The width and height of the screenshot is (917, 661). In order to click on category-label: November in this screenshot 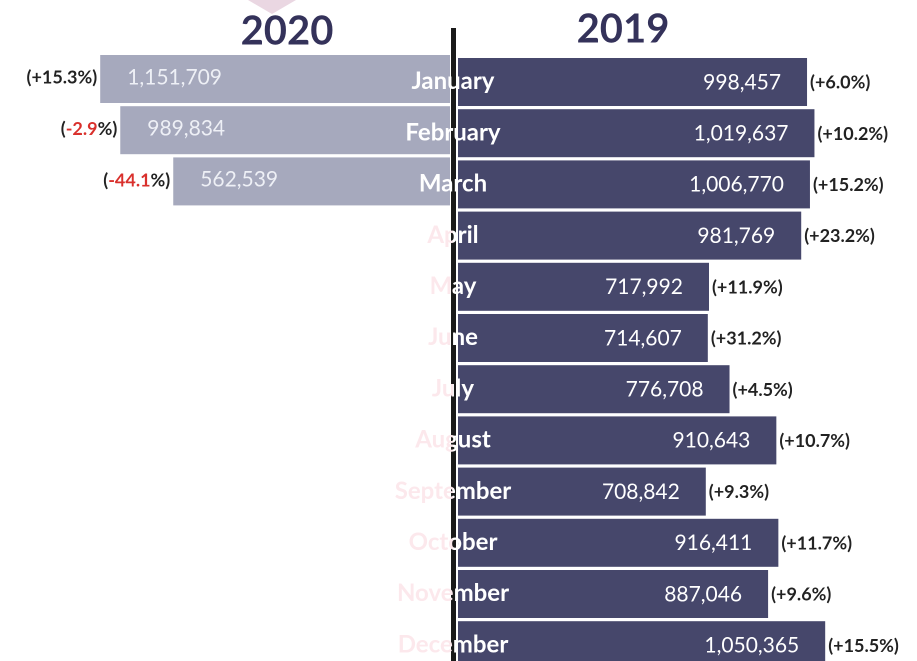, I will do `click(453, 592)`.